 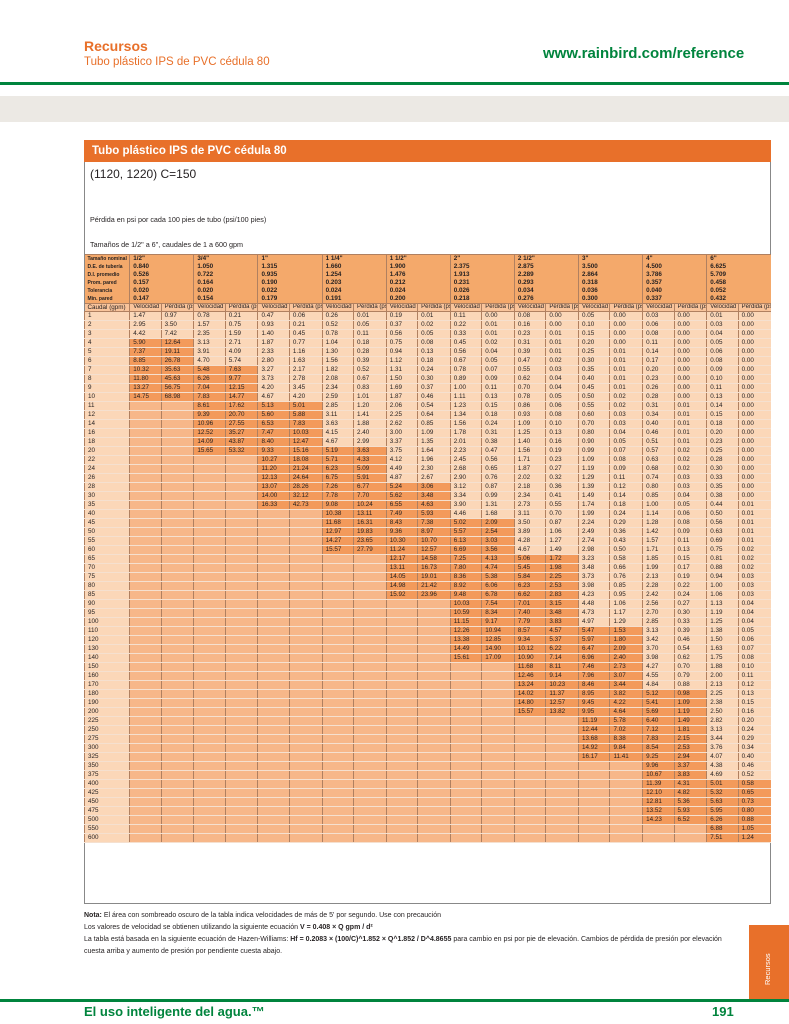 What do you see at coordinates (738, 267) in the screenshot?
I see `spec-value: 6.625` at bounding box center [738, 267].